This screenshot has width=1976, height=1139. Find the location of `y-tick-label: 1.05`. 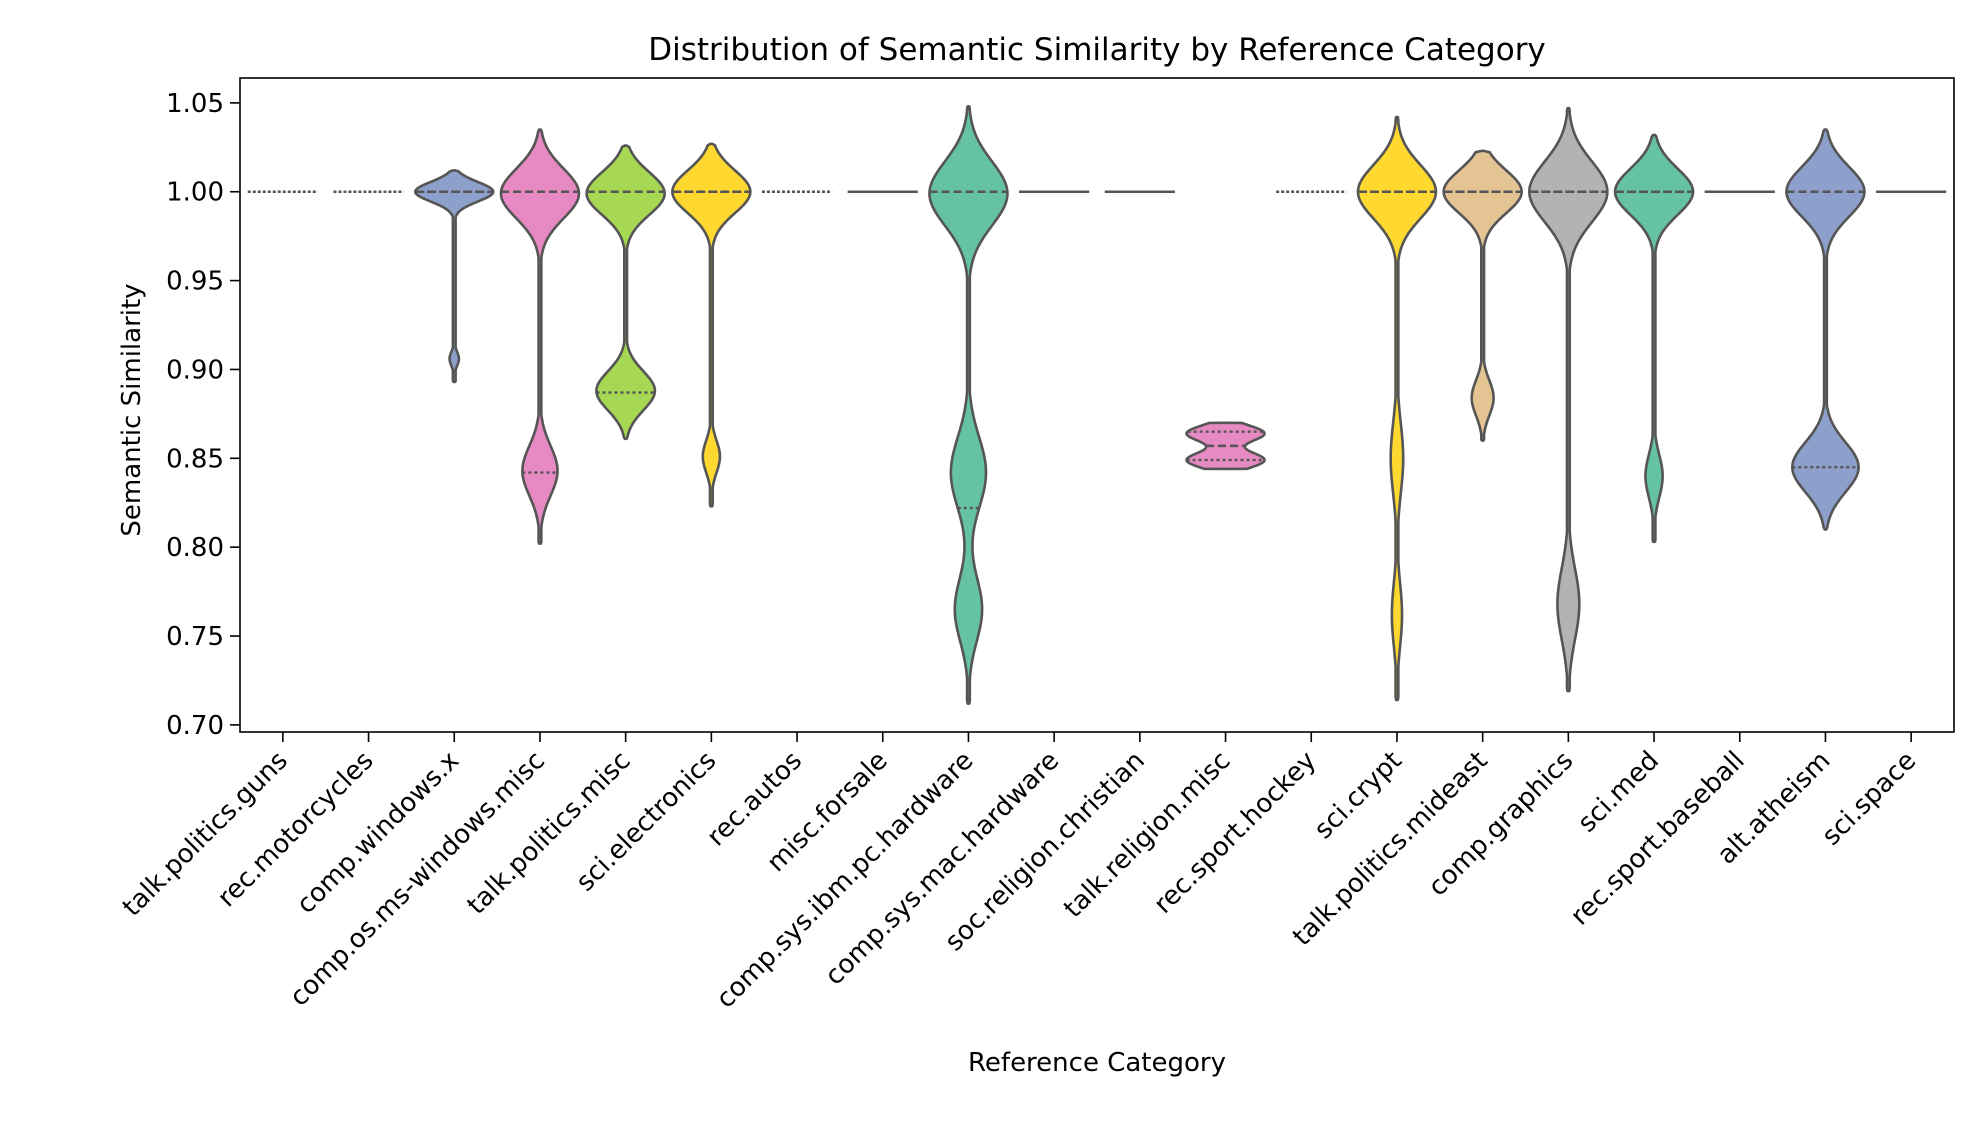

y-tick-label: 1.05 is located at coordinates (195, 104).